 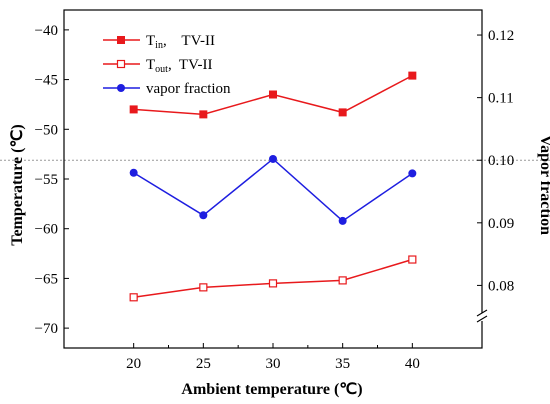 I want to click on y-right-axis-ticks: 0.08 0.09 0.10 0.11 0.12, so click(x=495, y=161).